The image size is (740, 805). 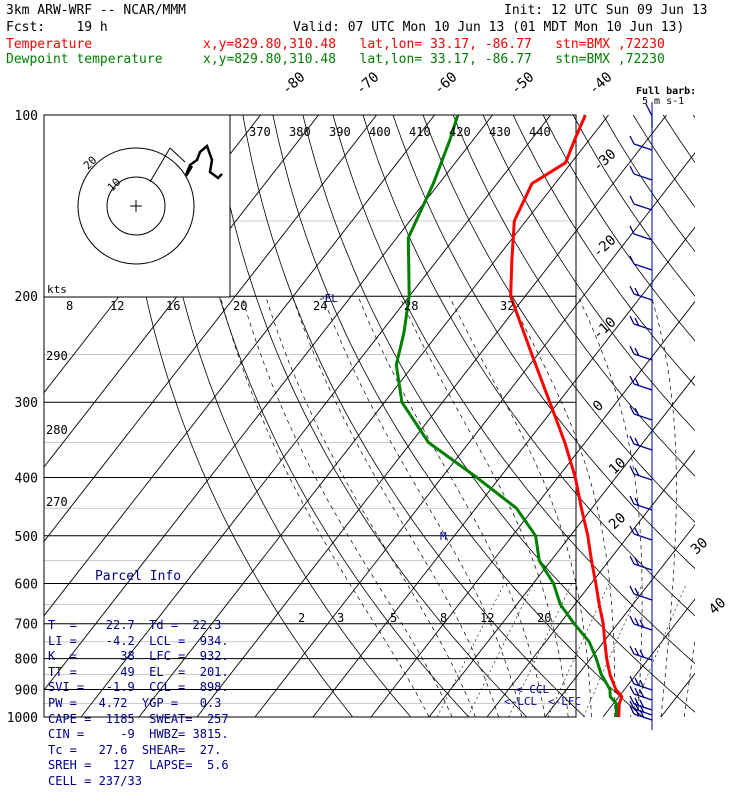 I want to click on parcel-info-row: PW = 4.72 YGP = 0.3, so click(x=135, y=702).